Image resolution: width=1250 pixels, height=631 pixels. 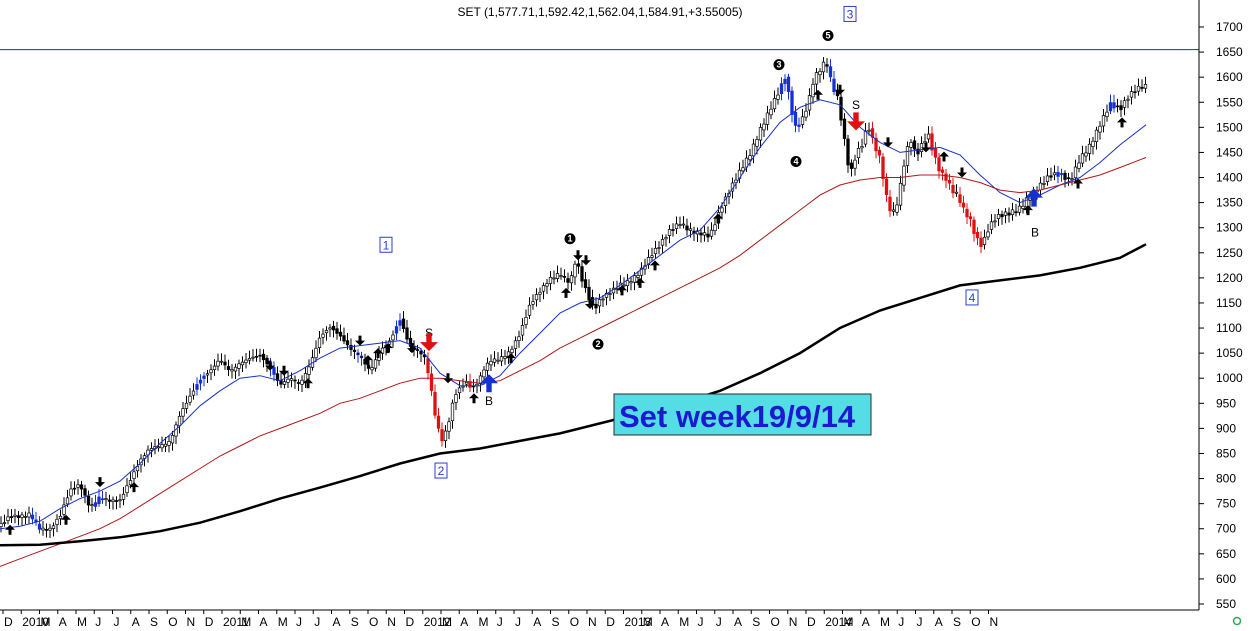 I want to click on circle-label-text: 2, so click(x=597, y=344).